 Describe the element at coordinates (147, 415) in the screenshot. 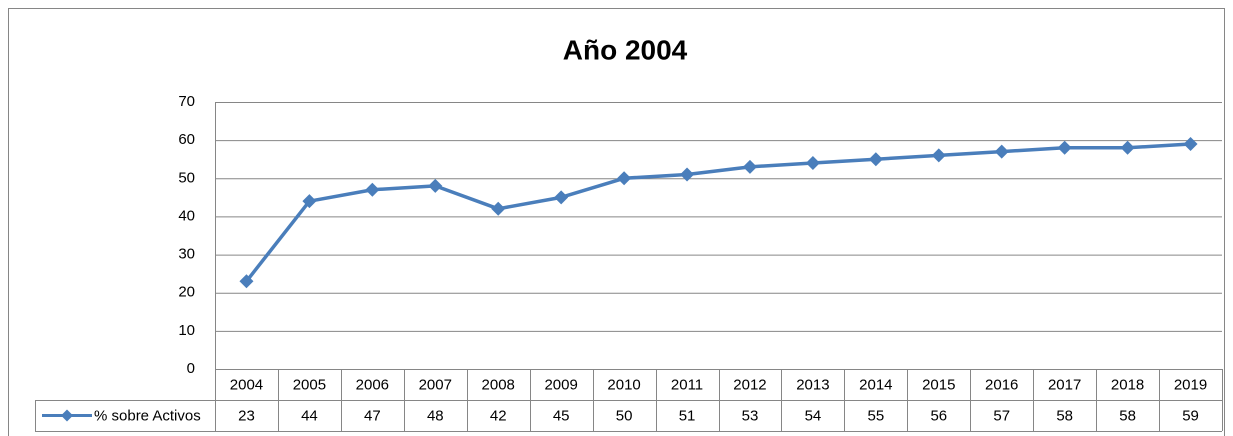

I see `legend-label: % sobre Activos` at that location.